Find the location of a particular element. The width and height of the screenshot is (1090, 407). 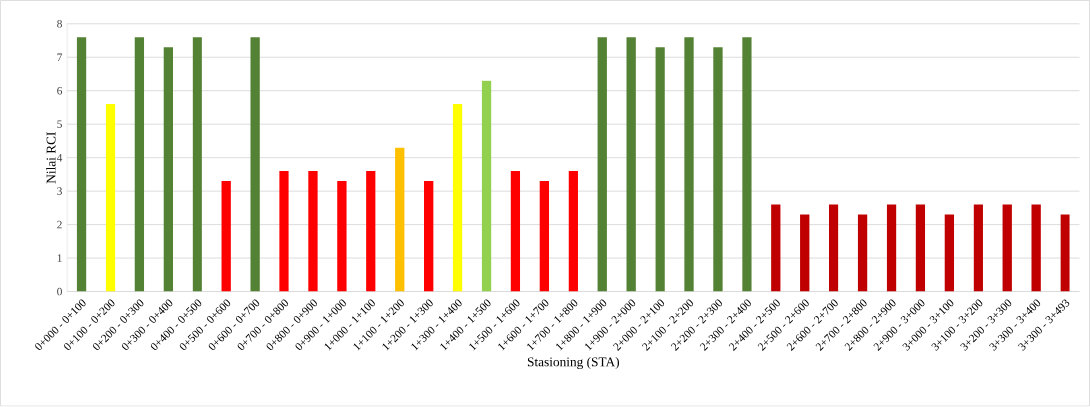

y-tick-label: 4 is located at coordinates (59, 158).